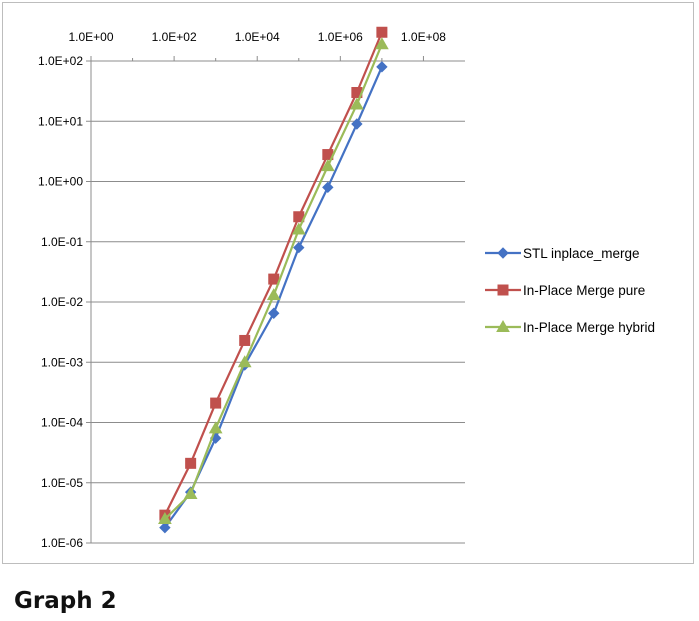  I want to click on y-tick-label: 1.0E+01, so click(60, 121).